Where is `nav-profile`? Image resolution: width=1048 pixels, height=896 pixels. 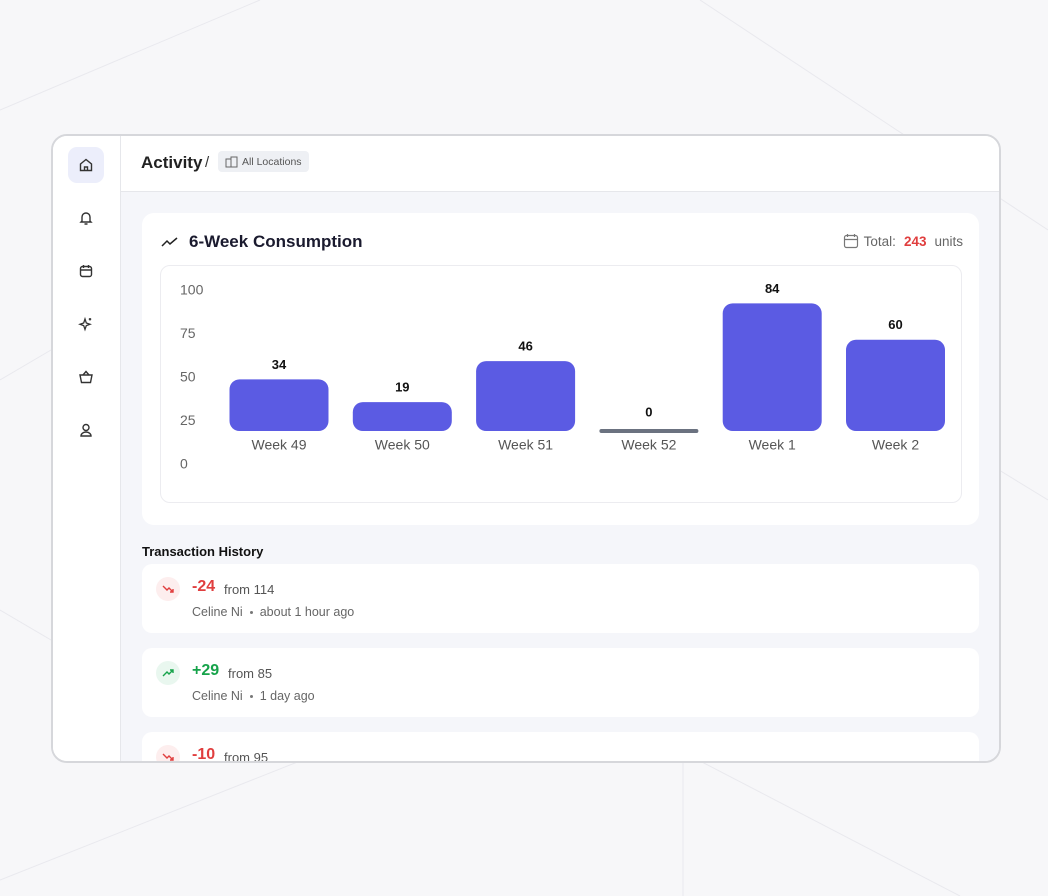 nav-profile is located at coordinates (86, 430).